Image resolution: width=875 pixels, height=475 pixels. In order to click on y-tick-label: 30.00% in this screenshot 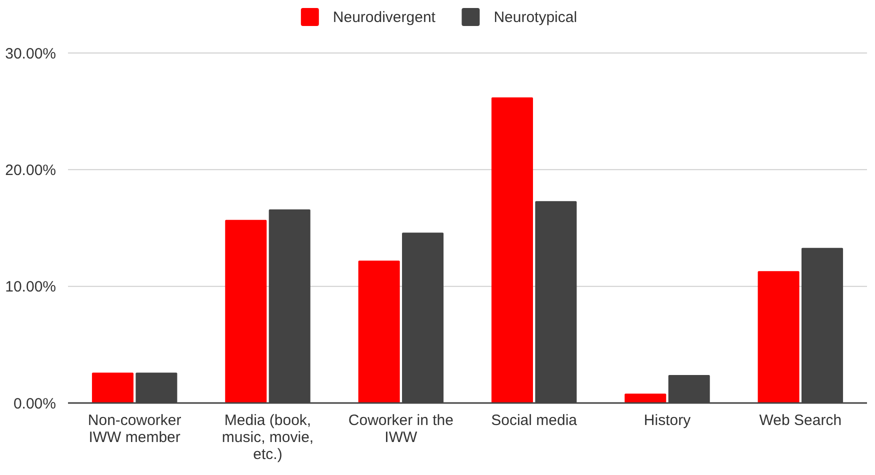, I will do `click(30, 53)`.